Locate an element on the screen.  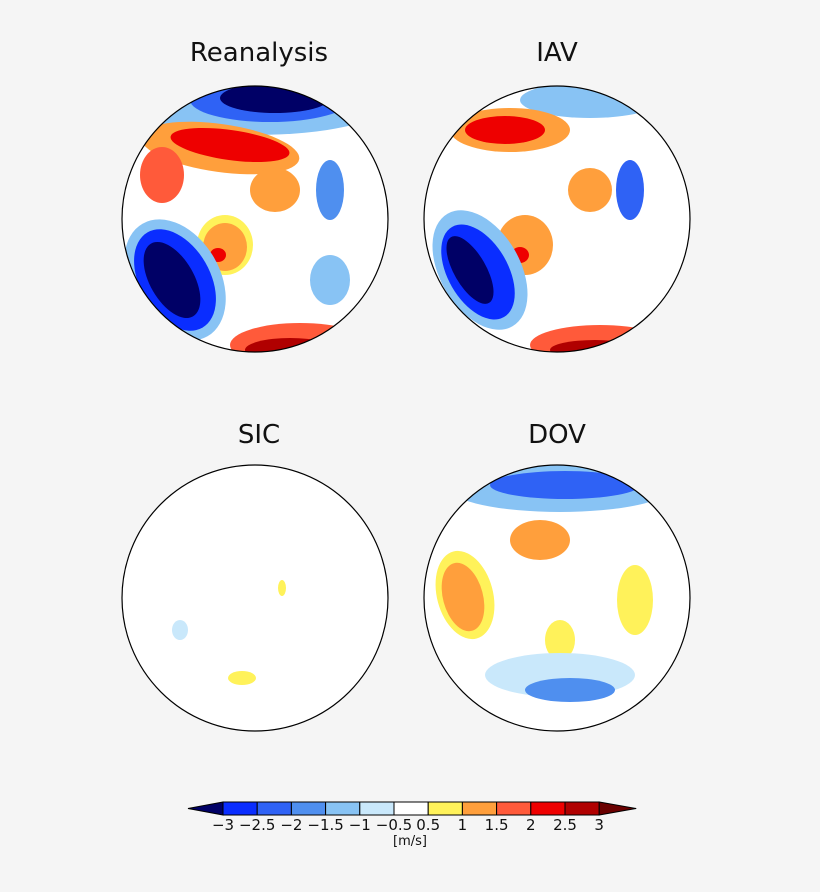
colorbar-tick-label: 3 is located at coordinates (599, 825).